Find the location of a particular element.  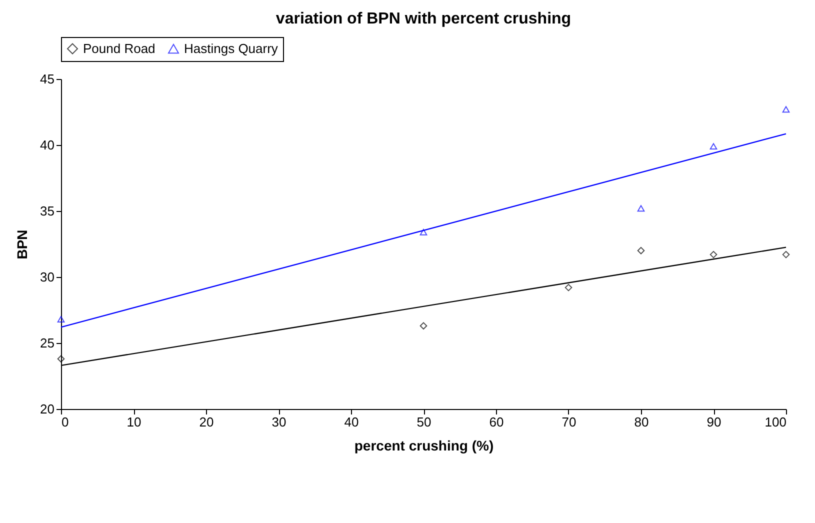

y-tick-label: 45 is located at coordinates (47, 79).